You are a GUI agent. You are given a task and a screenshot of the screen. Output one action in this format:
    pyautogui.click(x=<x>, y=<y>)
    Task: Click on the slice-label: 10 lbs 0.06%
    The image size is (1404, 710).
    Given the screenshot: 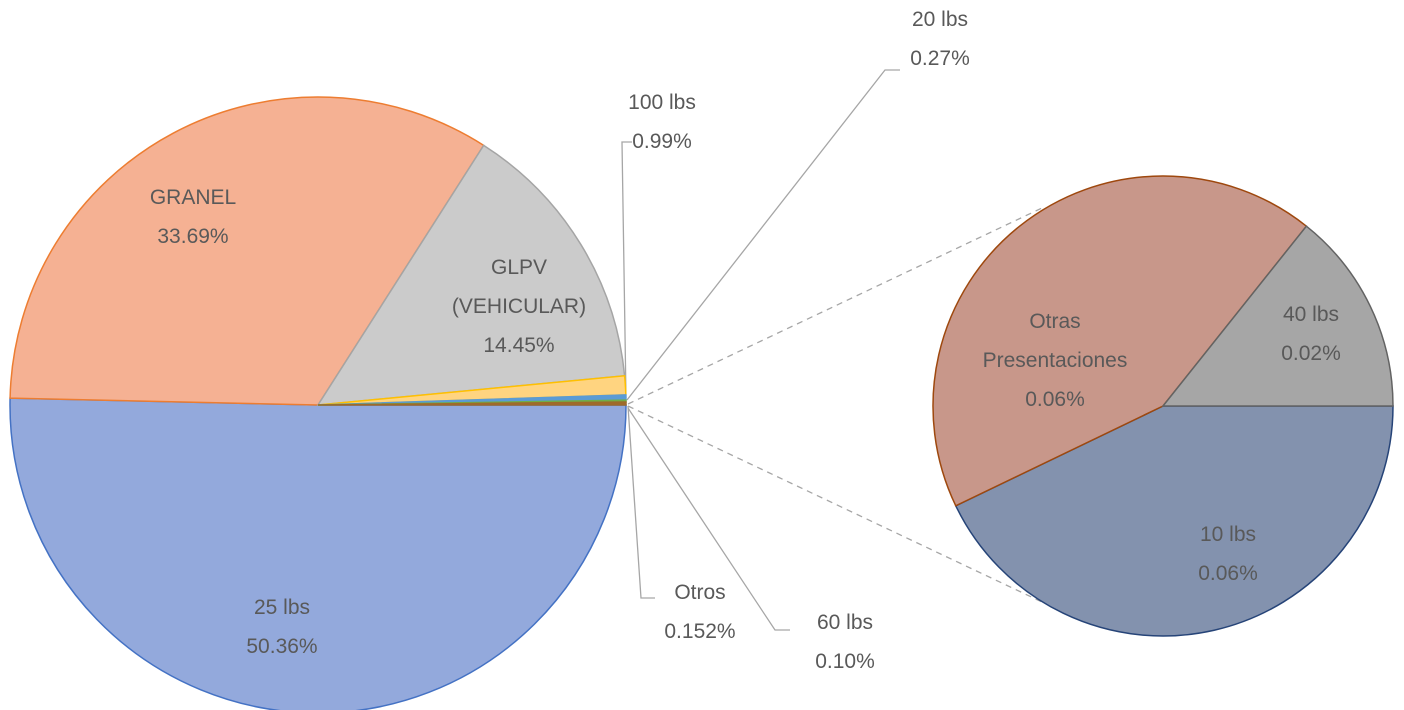 What is the action you would take?
    pyautogui.click(x=1228, y=554)
    